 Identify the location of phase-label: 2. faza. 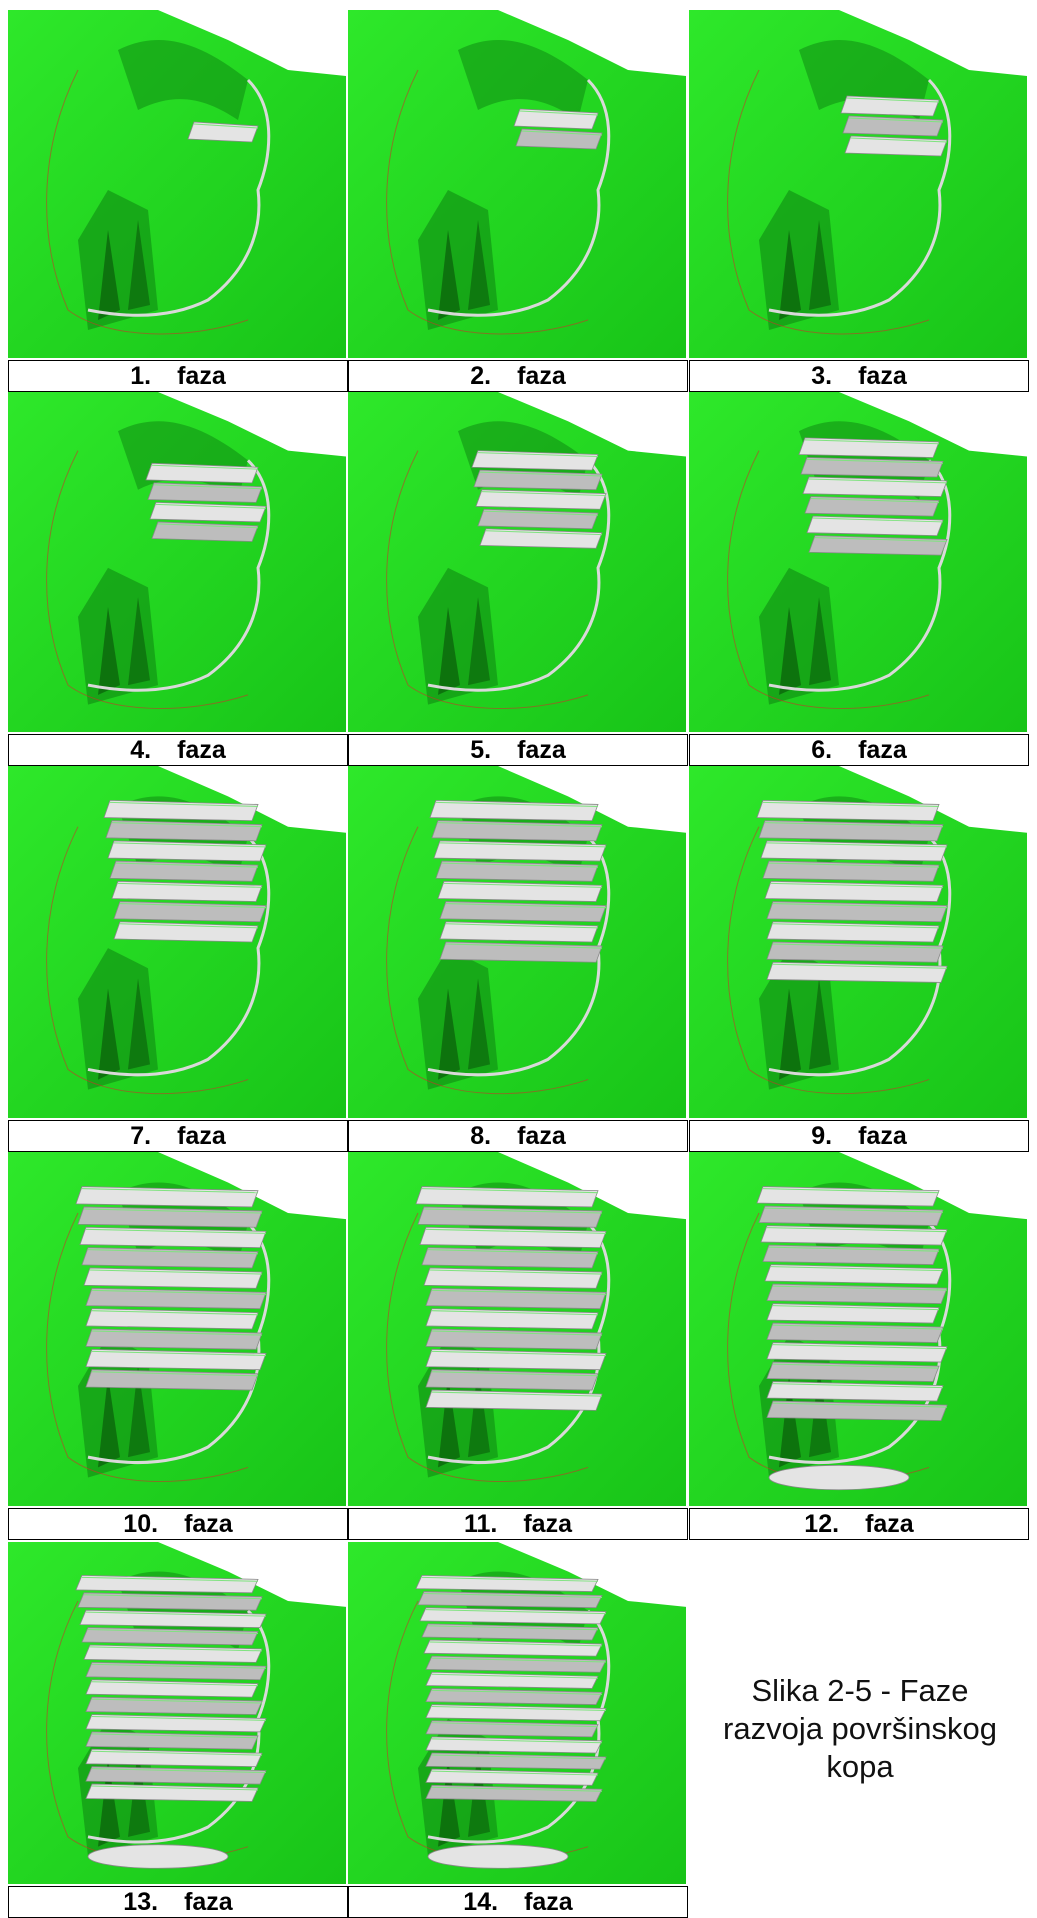
(518, 376).